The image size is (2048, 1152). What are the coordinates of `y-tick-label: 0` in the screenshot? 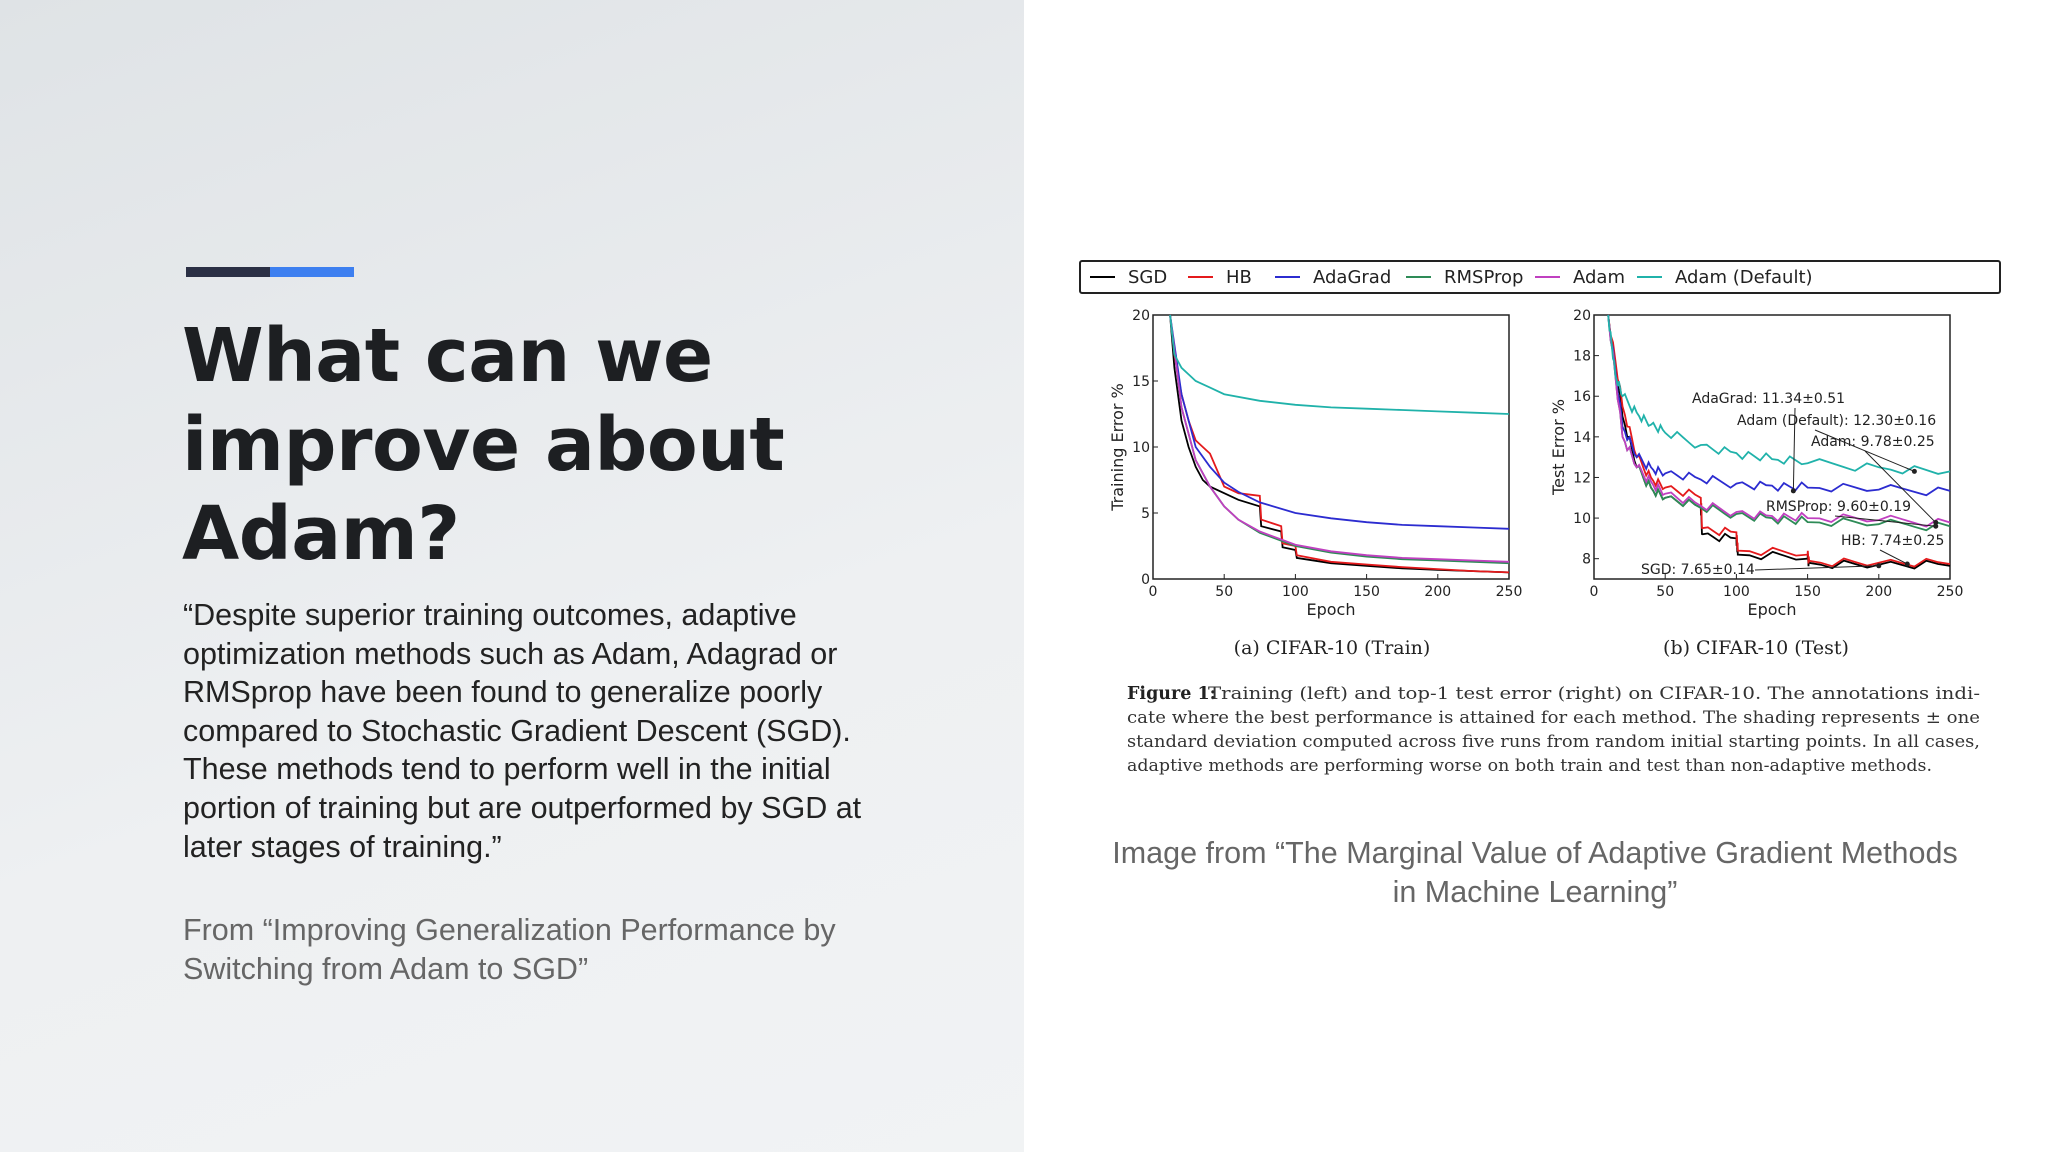 It's located at (1145, 580).